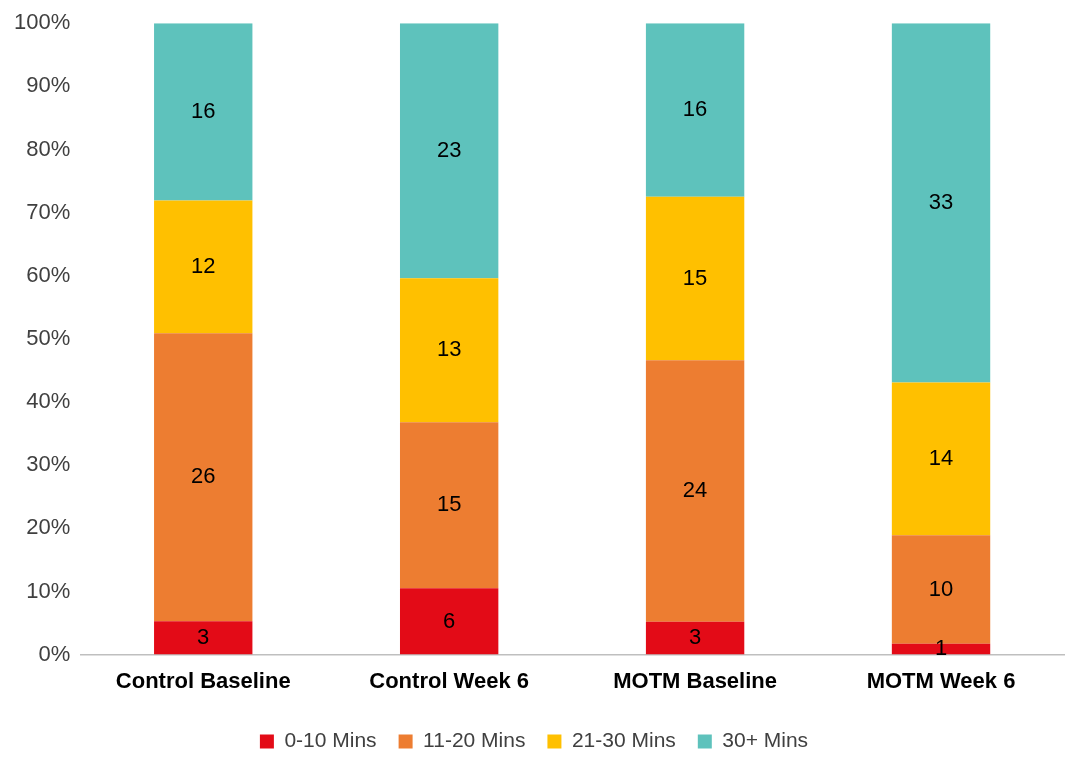 The height and width of the screenshot is (762, 1084). What do you see at coordinates (203, 680) in the screenshot?
I see `x-tick-label: Control Baseline` at bounding box center [203, 680].